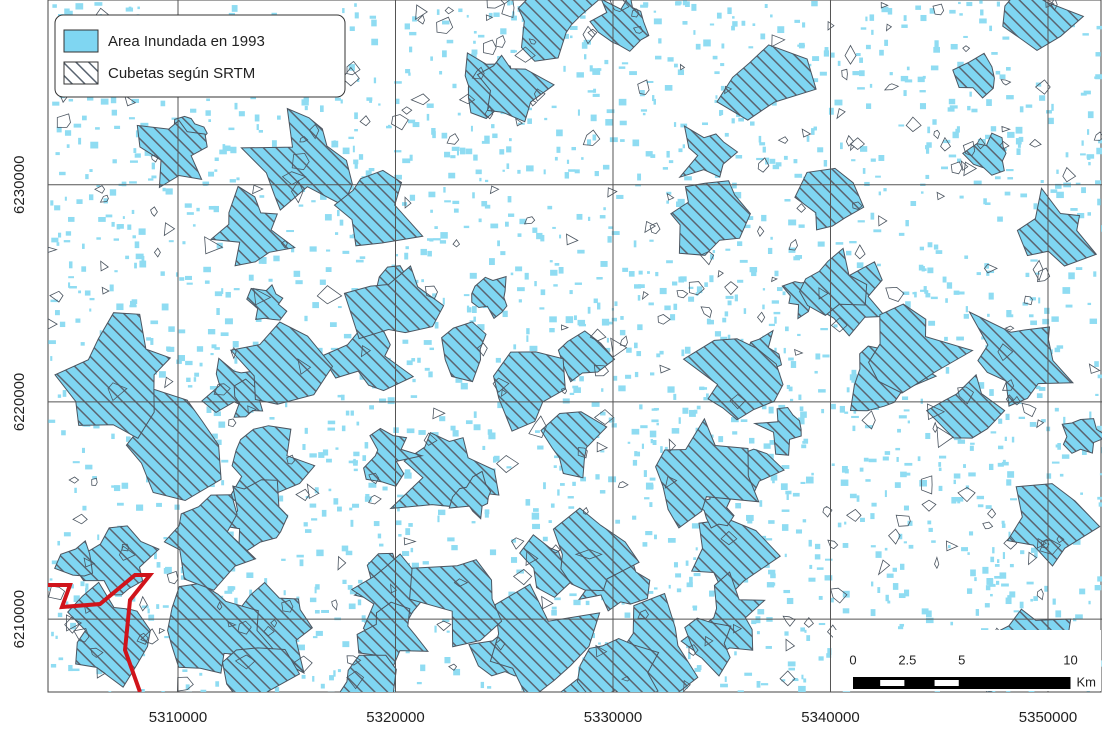 The image size is (1102, 733). What do you see at coordinates (178, 717) in the screenshot?
I see `x-tick-label: 5310000` at bounding box center [178, 717].